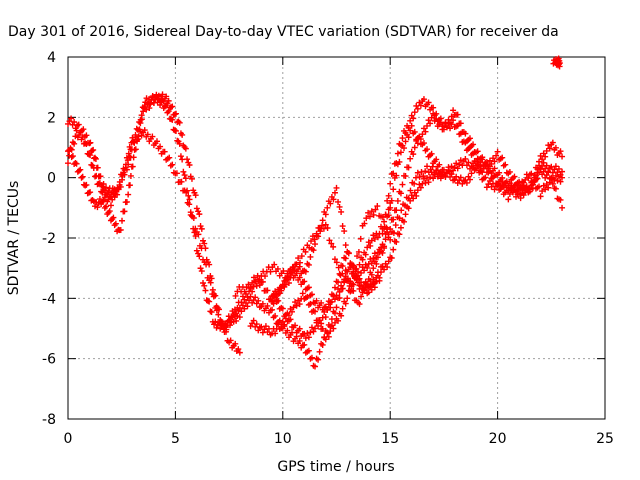  What do you see at coordinates (49, 239) in the screenshot?
I see `y-tick-label: -2` at bounding box center [49, 239].